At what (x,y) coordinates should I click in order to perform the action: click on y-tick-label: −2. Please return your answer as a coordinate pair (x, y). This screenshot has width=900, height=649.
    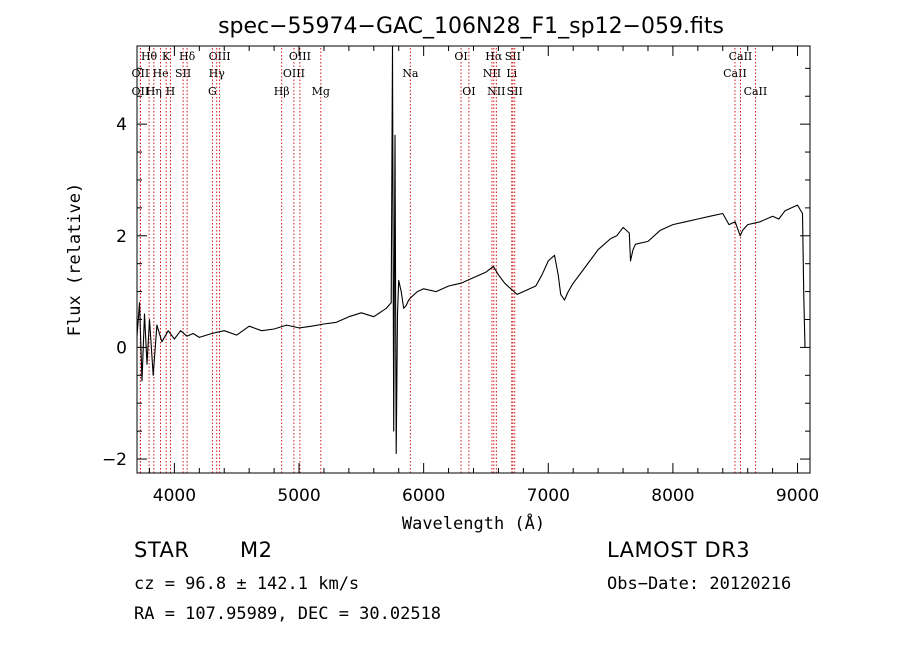
    Looking at the image, I should click on (114, 460).